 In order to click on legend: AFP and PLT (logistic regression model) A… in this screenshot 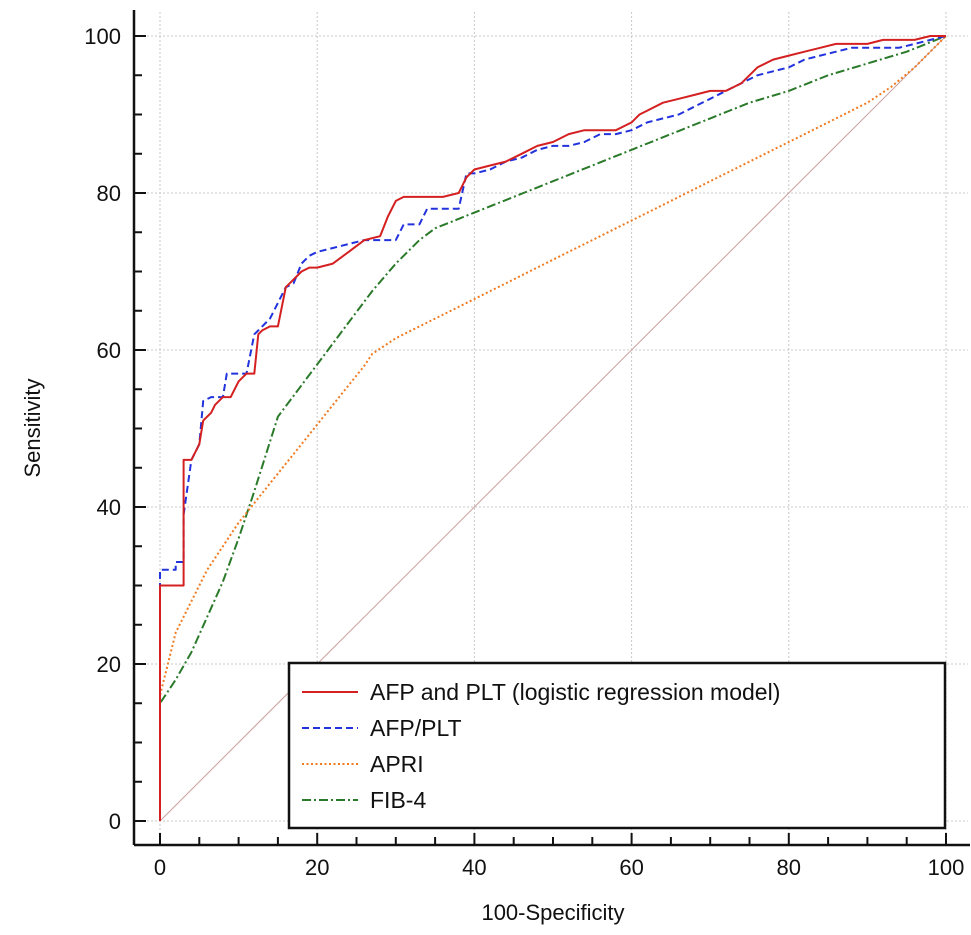, I will do `click(617, 745)`.